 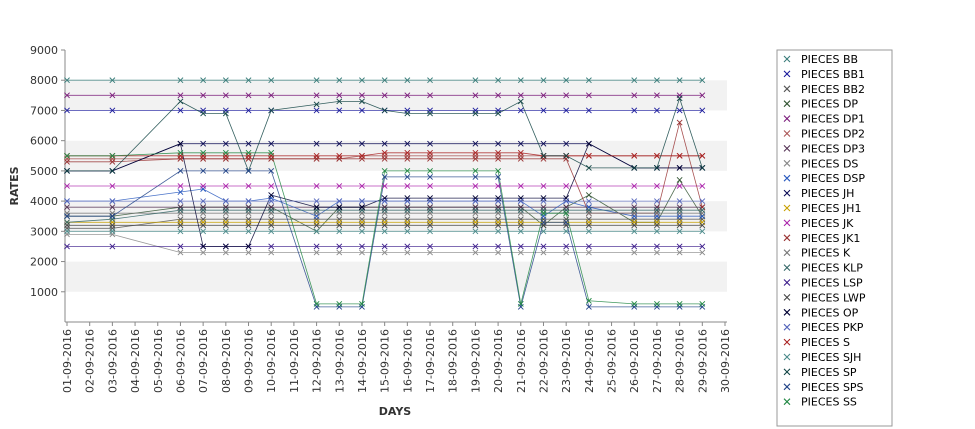 What do you see at coordinates (44, 141) in the screenshot?
I see `y-tick-label: 6000` at bounding box center [44, 141].